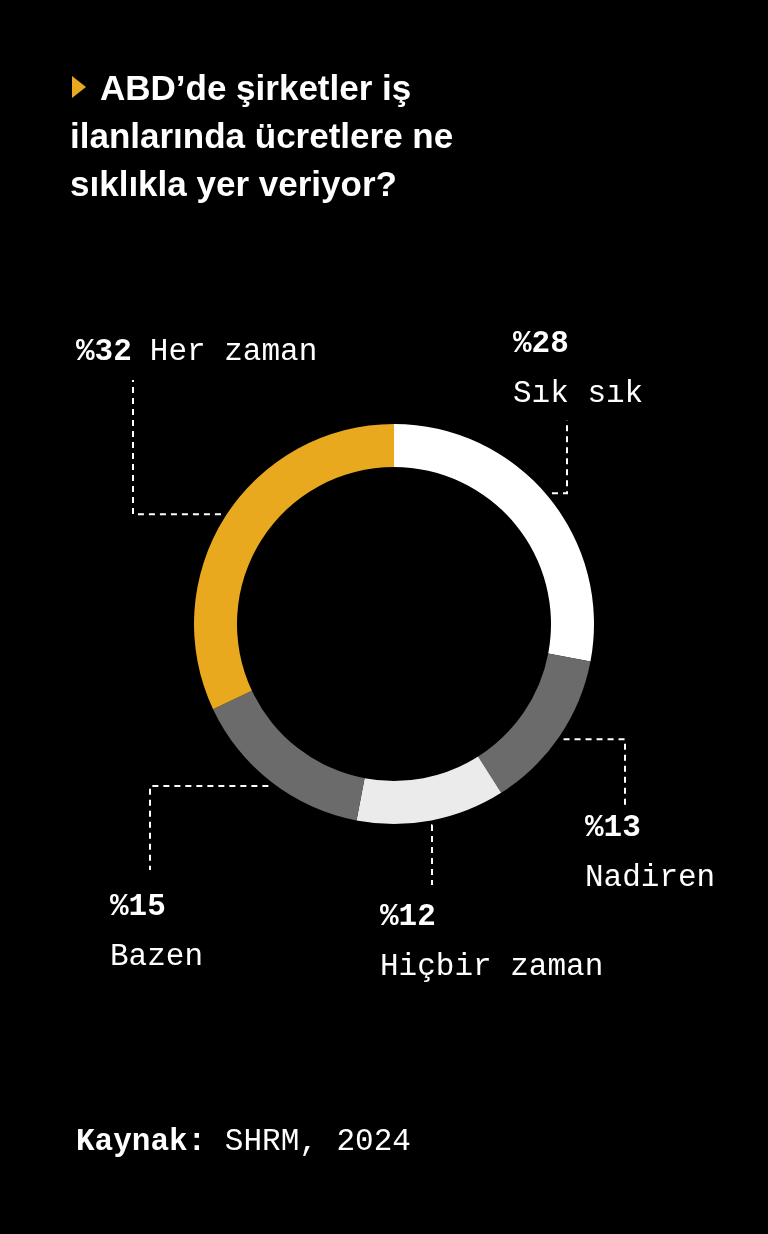 The width and height of the screenshot is (768, 1234). Describe the element at coordinates (243, 1141) in the screenshot. I see `text: Kaynak: SHRM, 2024` at that location.